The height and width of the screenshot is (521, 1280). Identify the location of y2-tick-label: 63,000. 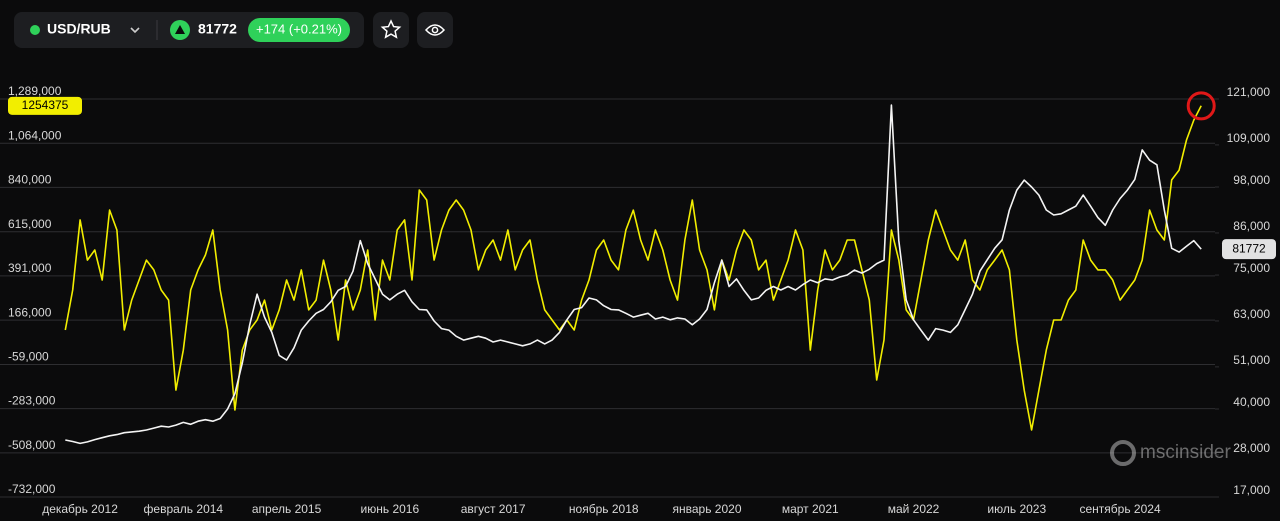
(1251, 314).